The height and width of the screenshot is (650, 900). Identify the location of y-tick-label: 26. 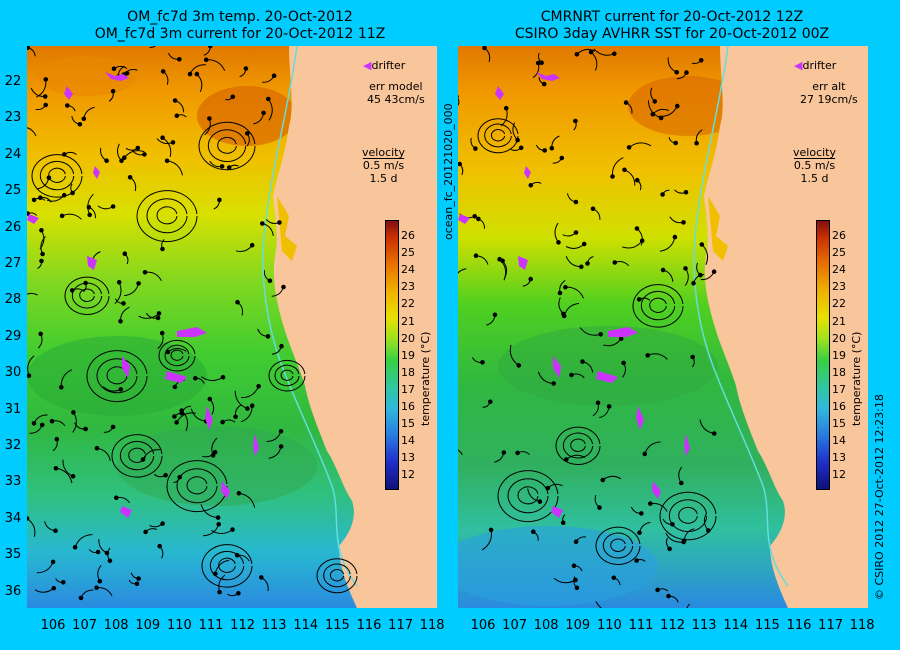
(13, 227).